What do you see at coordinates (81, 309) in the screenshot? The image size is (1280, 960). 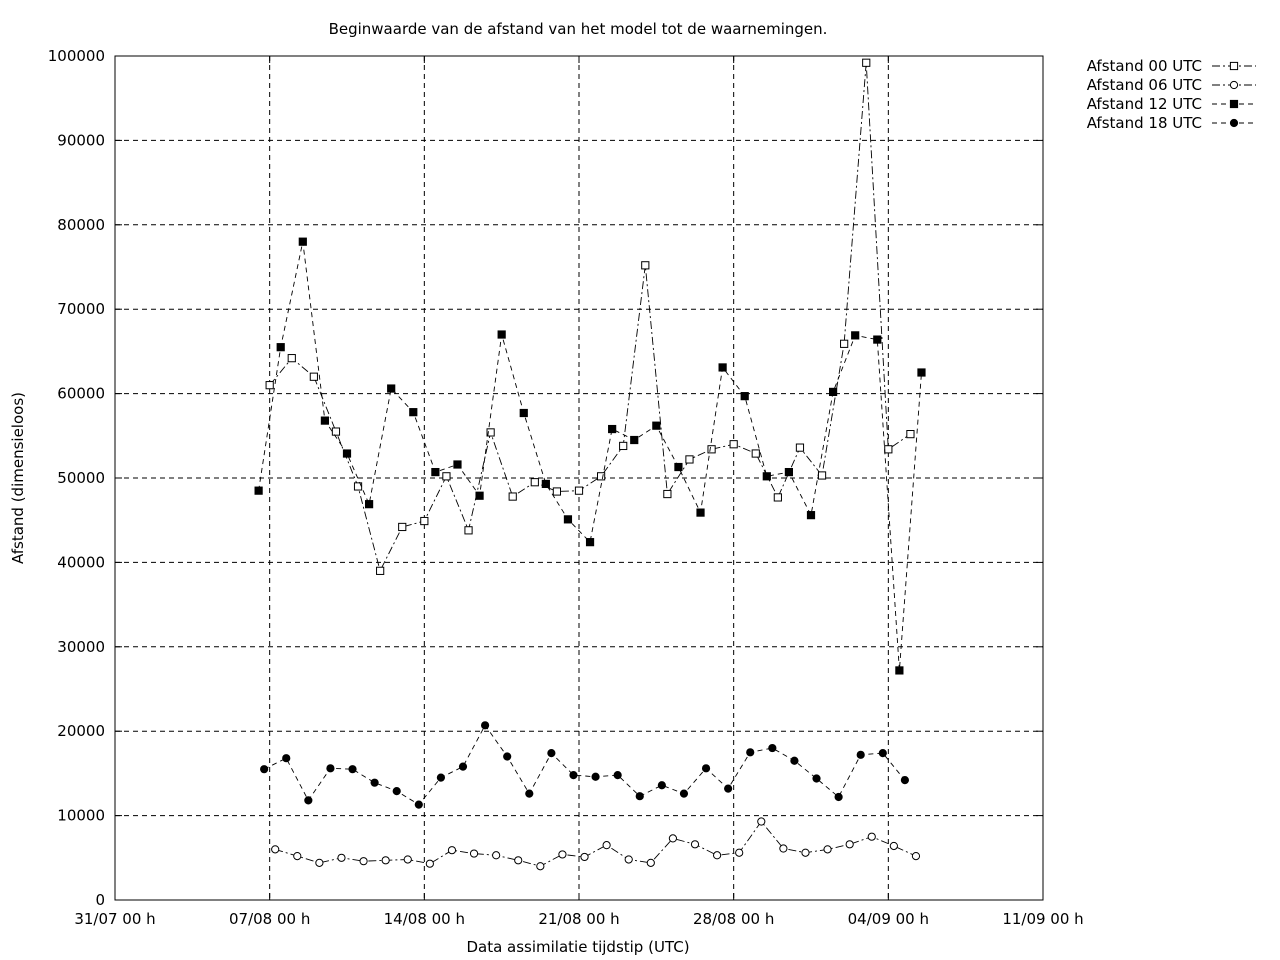 I see `y-tick-label: 70000` at bounding box center [81, 309].